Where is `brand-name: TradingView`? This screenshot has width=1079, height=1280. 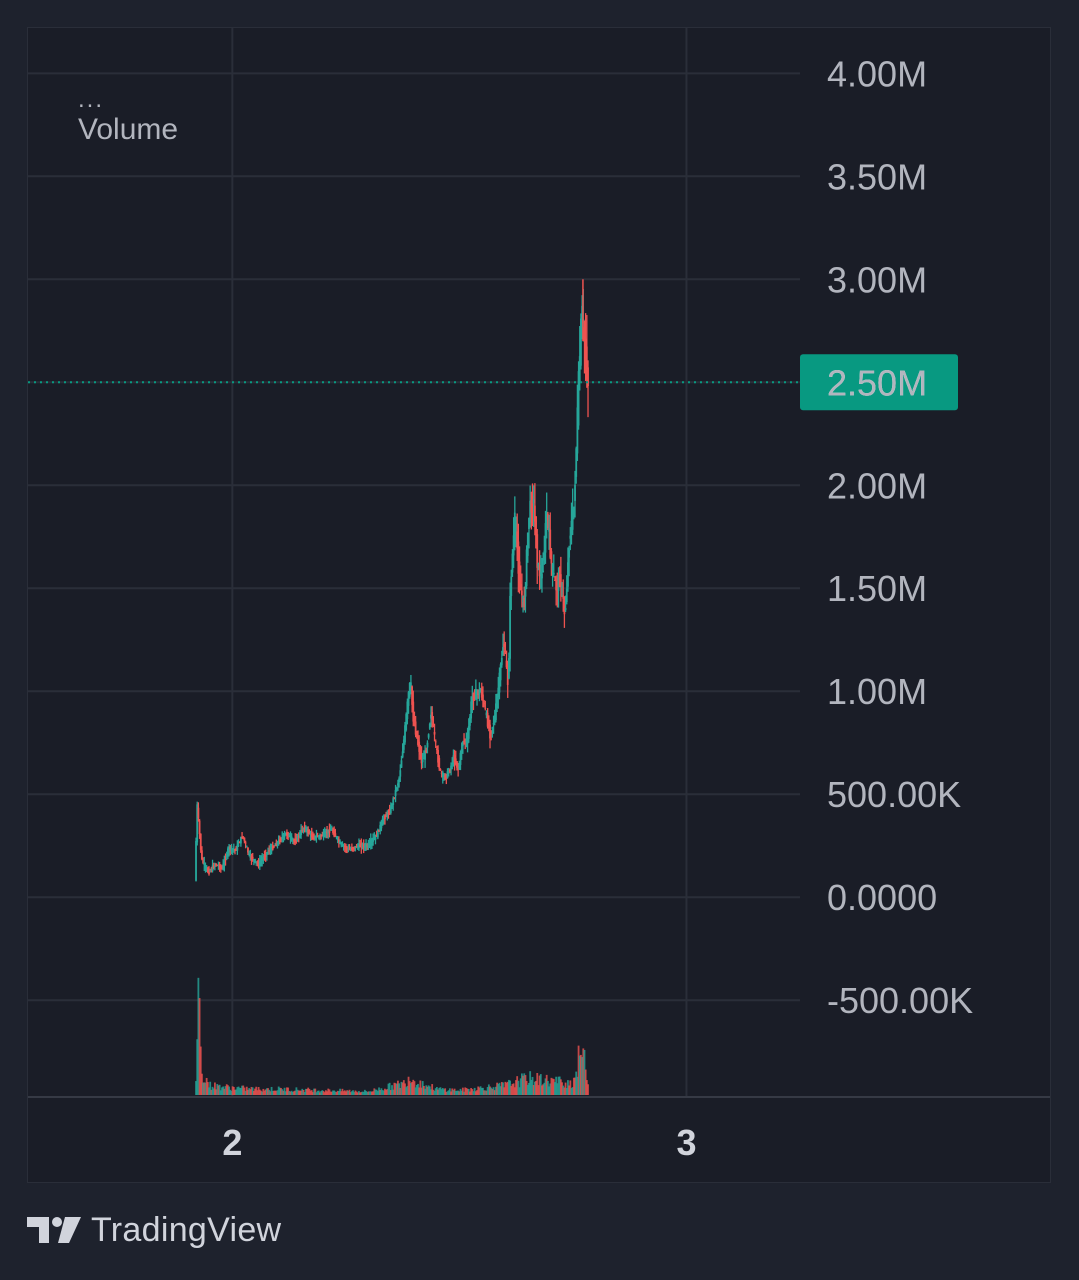
brand-name: TradingView is located at coordinates (186, 1229).